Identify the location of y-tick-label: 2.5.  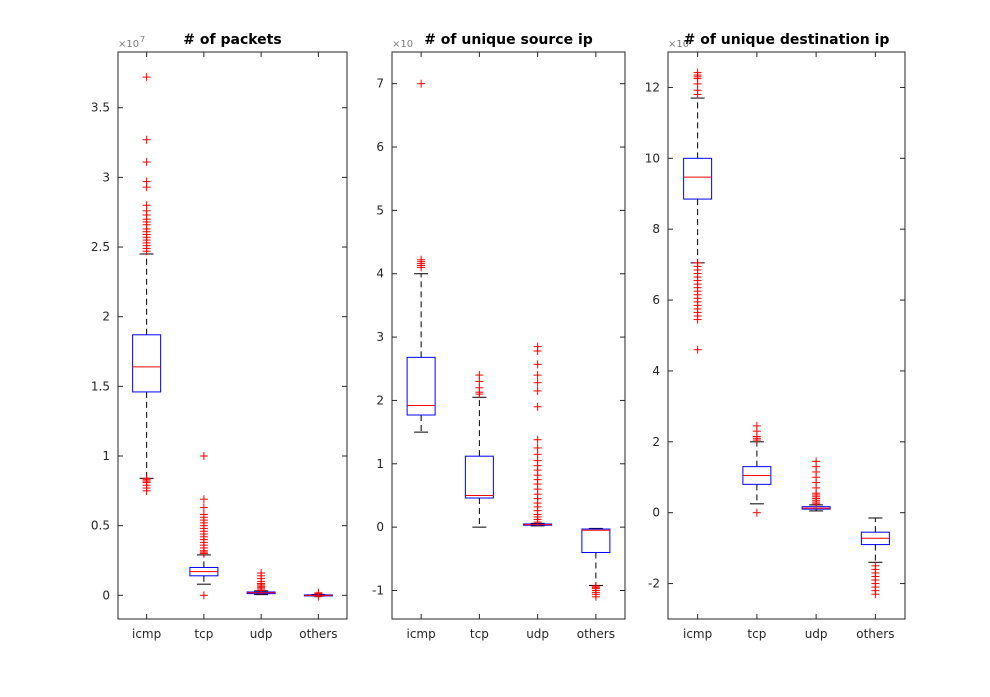
(100, 247).